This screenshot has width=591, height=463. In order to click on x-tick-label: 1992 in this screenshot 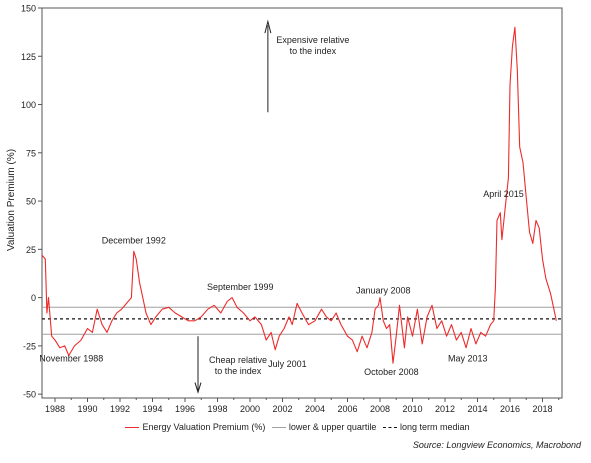, I will do `click(120, 409)`.